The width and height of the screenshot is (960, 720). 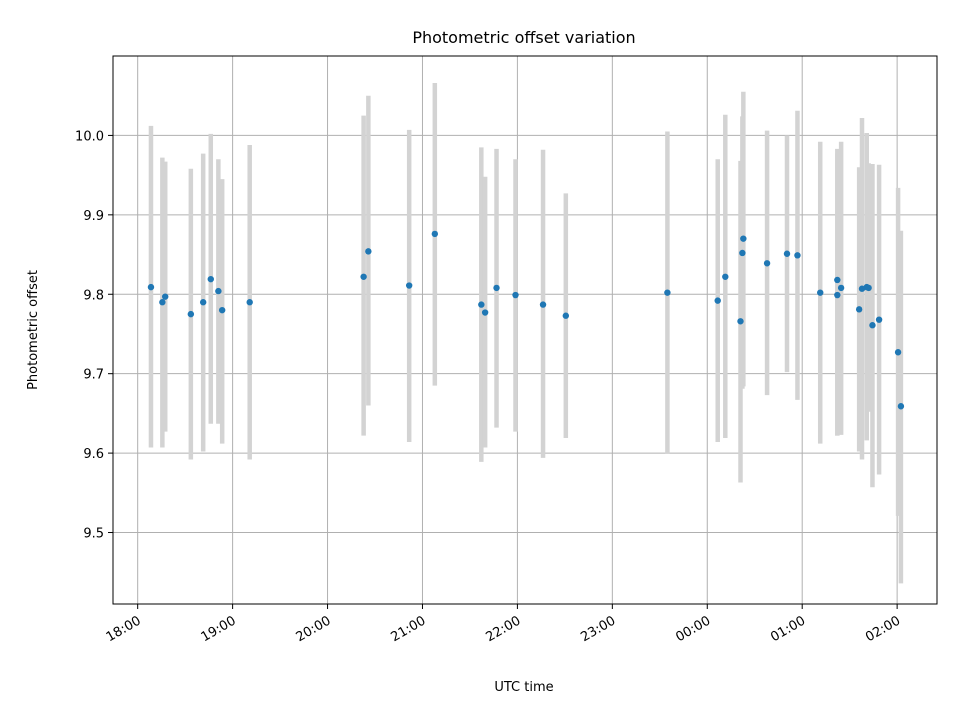 I want to click on x-axis-label: UTC time, so click(x=523, y=687).